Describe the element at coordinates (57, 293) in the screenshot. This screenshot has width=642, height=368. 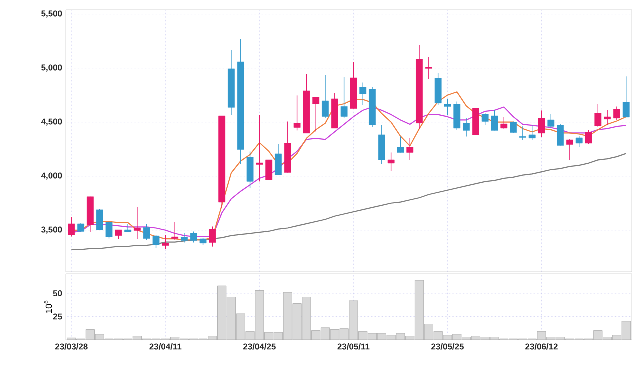
I see `y-tick-label: 50` at that location.